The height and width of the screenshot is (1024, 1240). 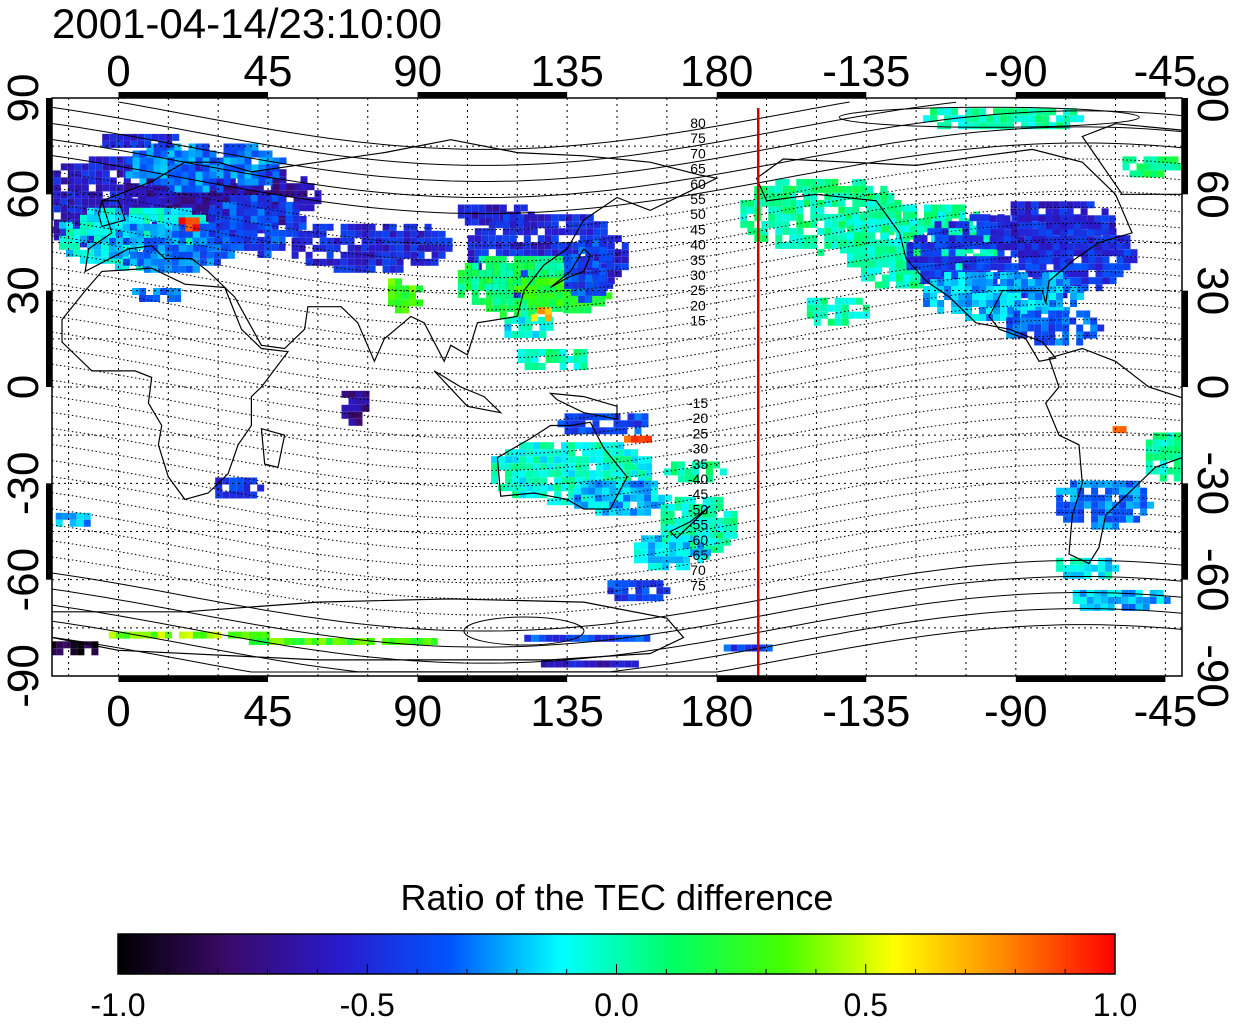 I want to click on top-tick-label: 180, so click(x=716, y=71).